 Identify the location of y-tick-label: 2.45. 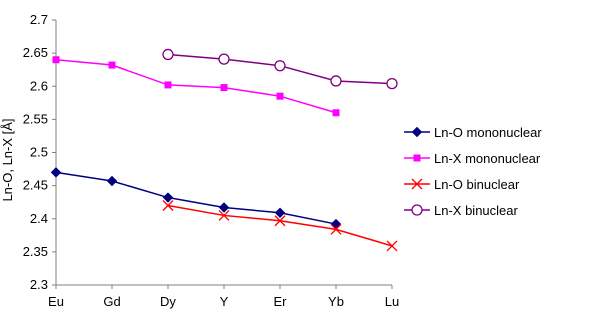
(35, 185).